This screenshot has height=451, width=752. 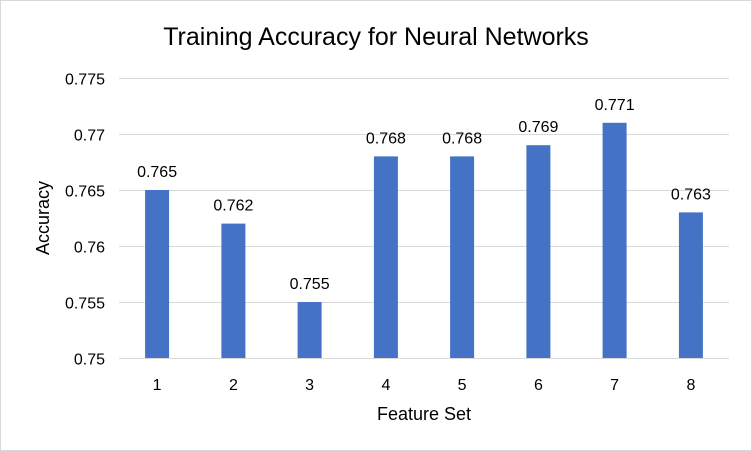 What do you see at coordinates (85, 220) in the screenshot?
I see `y-axis-ticks: 0.75 0.755 0.76 0.765 0.77 0.775` at bounding box center [85, 220].